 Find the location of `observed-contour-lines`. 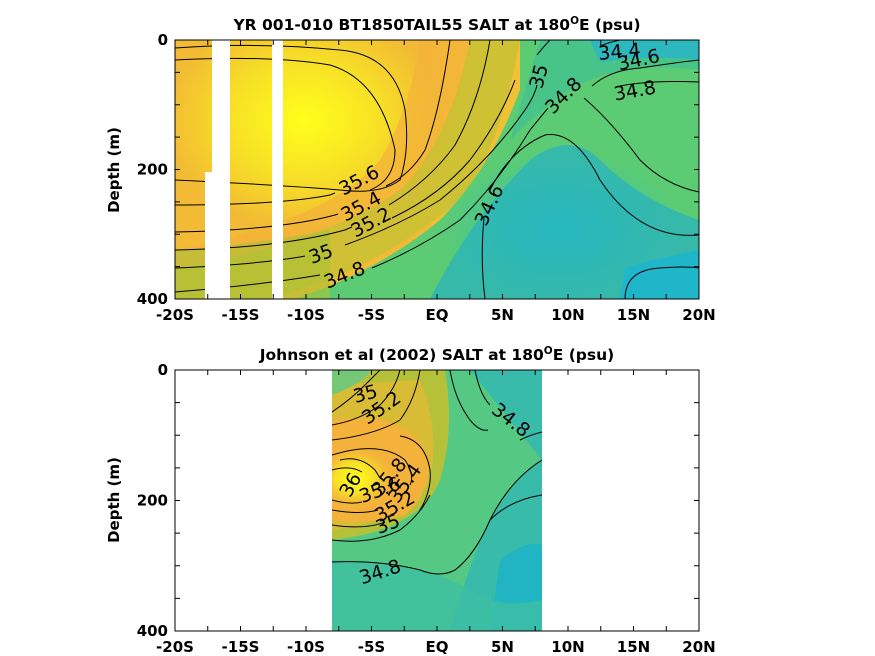

observed-contour-lines is located at coordinates (437, 472).